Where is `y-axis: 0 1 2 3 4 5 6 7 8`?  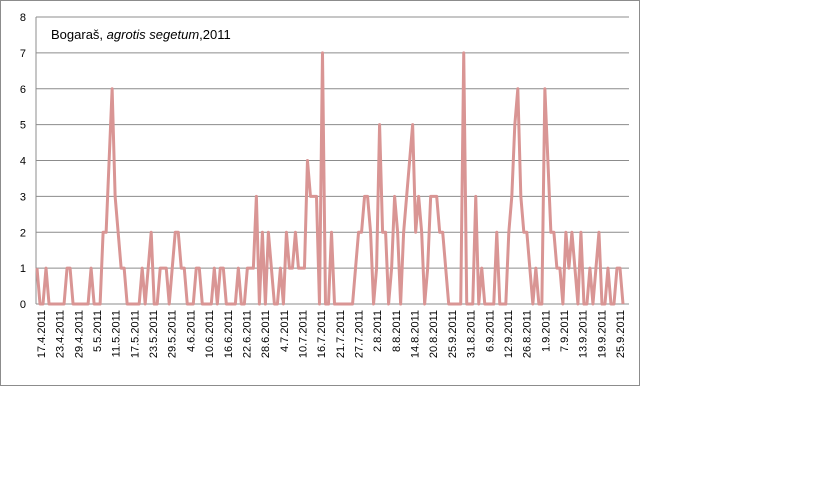 y-axis: 0 1 2 3 4 5 6 7 8 is located at coordinates (28, 161).